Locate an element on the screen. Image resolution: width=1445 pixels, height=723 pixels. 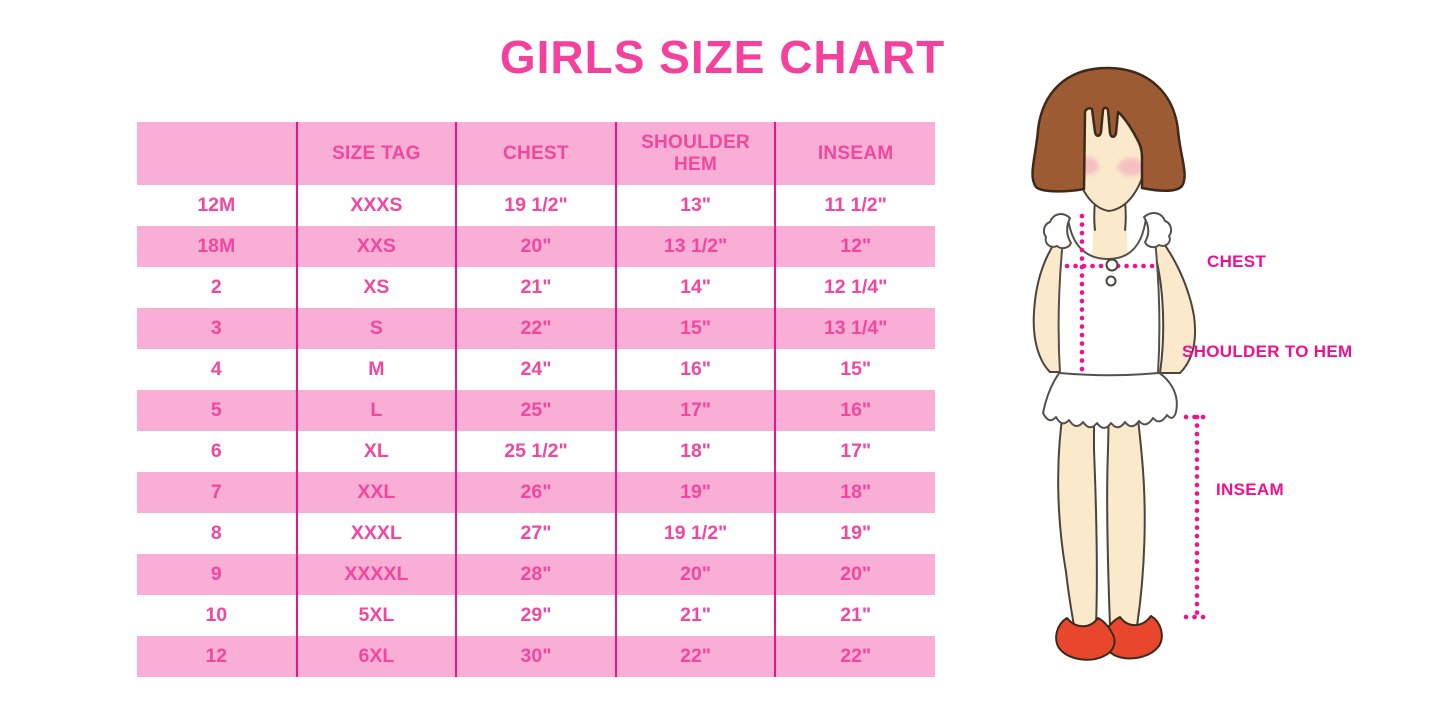
measurement-guides is located at coordinates (1138, 416).